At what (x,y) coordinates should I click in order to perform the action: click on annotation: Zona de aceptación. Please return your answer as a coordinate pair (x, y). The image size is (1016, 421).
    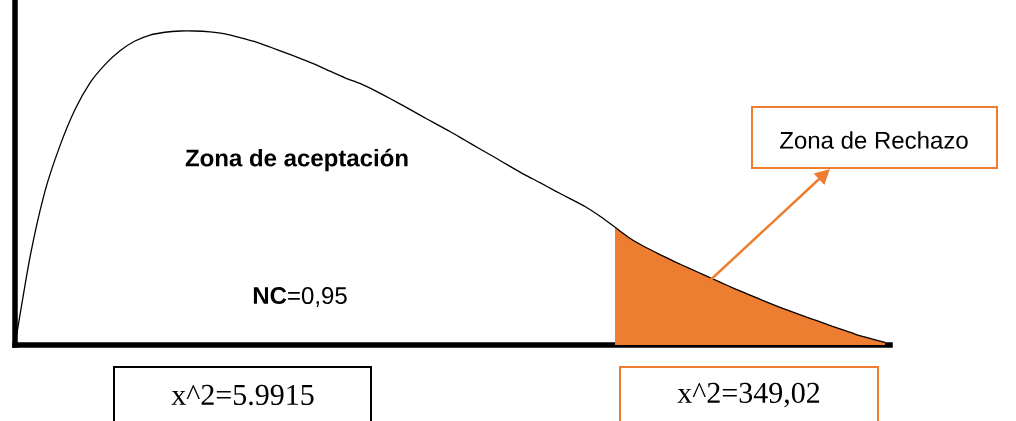
    Looking at the image, I should click on (296, 160).